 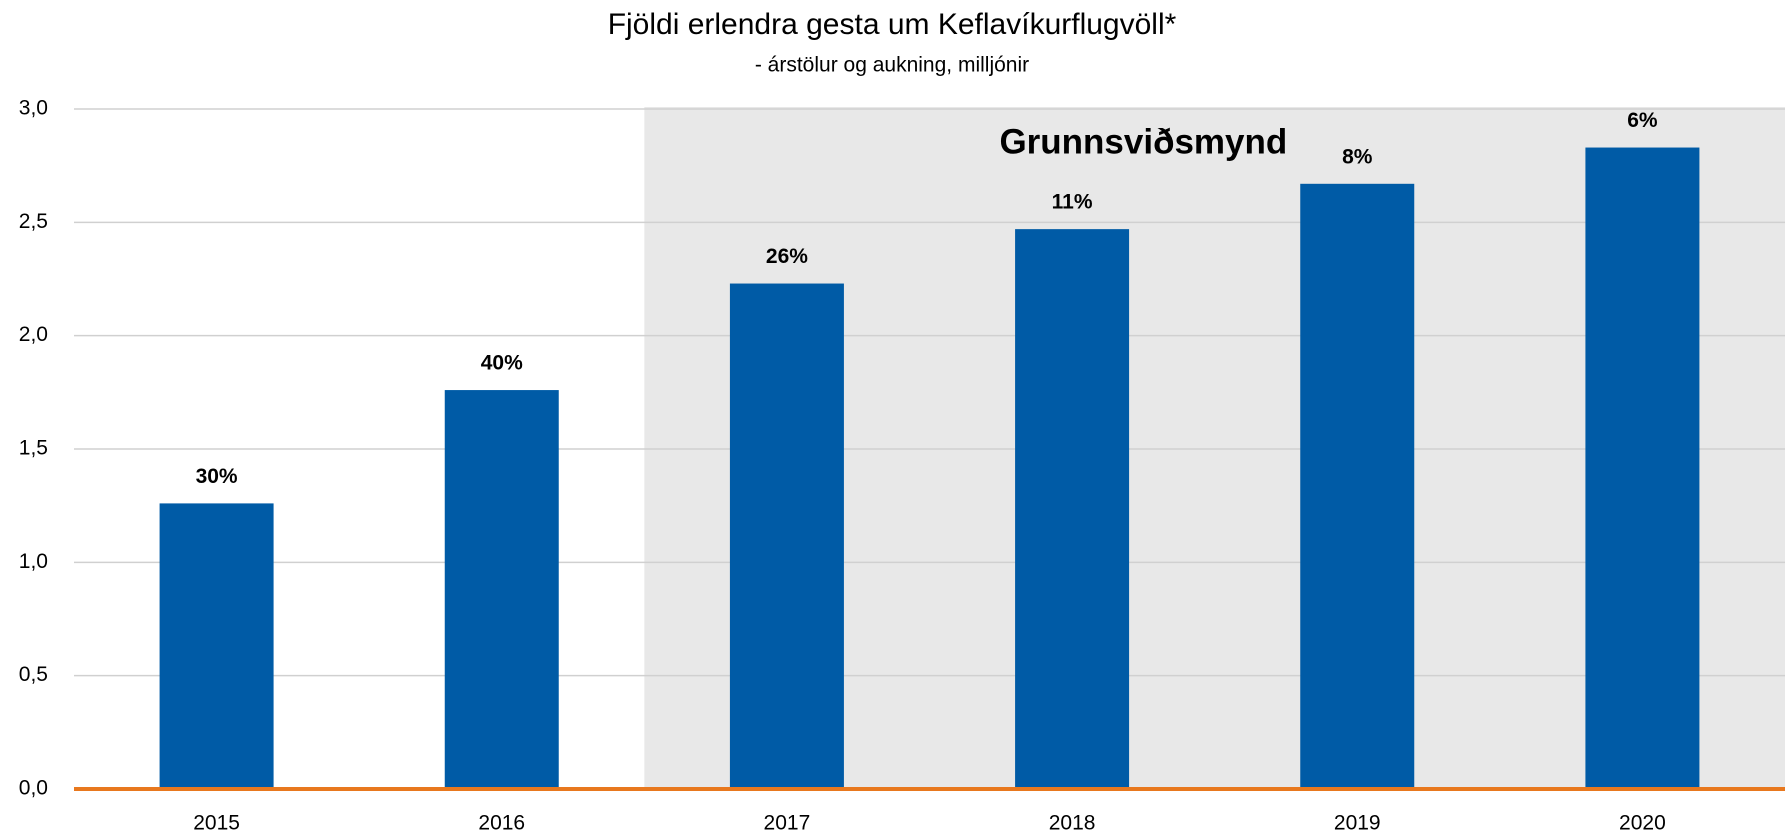 What do you see at coordinates (33, 108) in the screenshot?
I see `y-tick-label: 3,0` at bounding box center [33, 108].